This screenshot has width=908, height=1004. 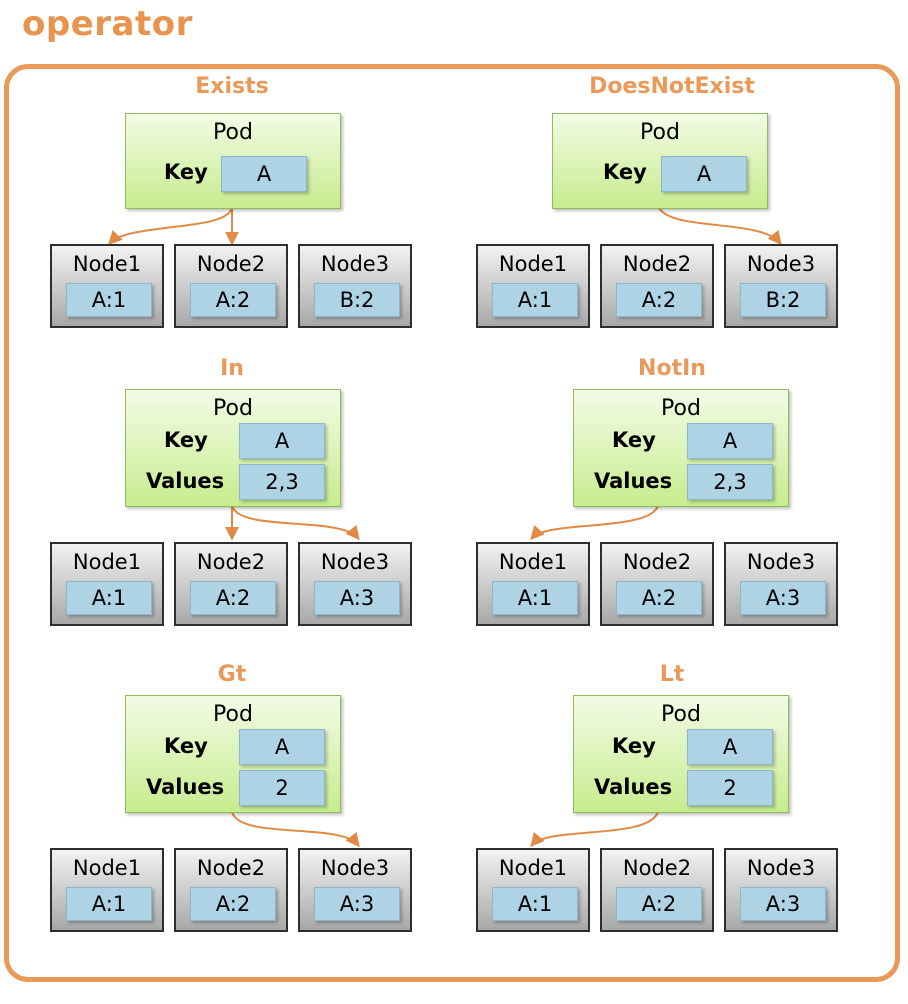 What do you see at coordinates (232, 86) in the screenshot?
I see `operator-label-exists: Exists` at bounding box center [232, 86].